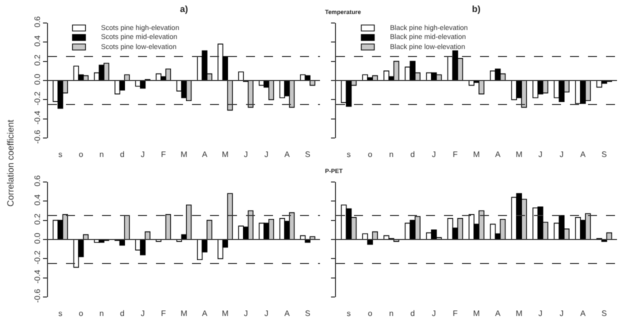 Image resolution: width=626 pixels, height=327 pixels. Describe the element at coordinates (476, 9) in the screenshot. I see `chart-title: b)` at that location.